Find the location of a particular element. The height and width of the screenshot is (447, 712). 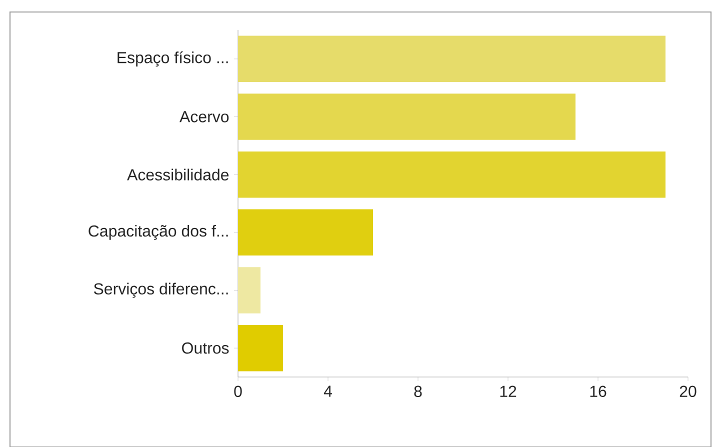

x-tick-label: 4 is located at coordinates (328, 391).